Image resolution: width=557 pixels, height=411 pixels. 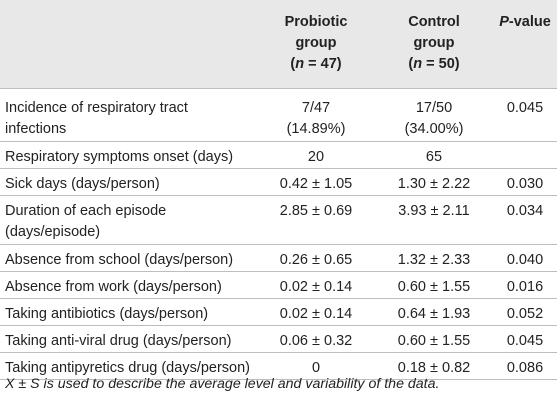 I want to click on header-probiotic-line-2: group, so click(x=316, y=43).